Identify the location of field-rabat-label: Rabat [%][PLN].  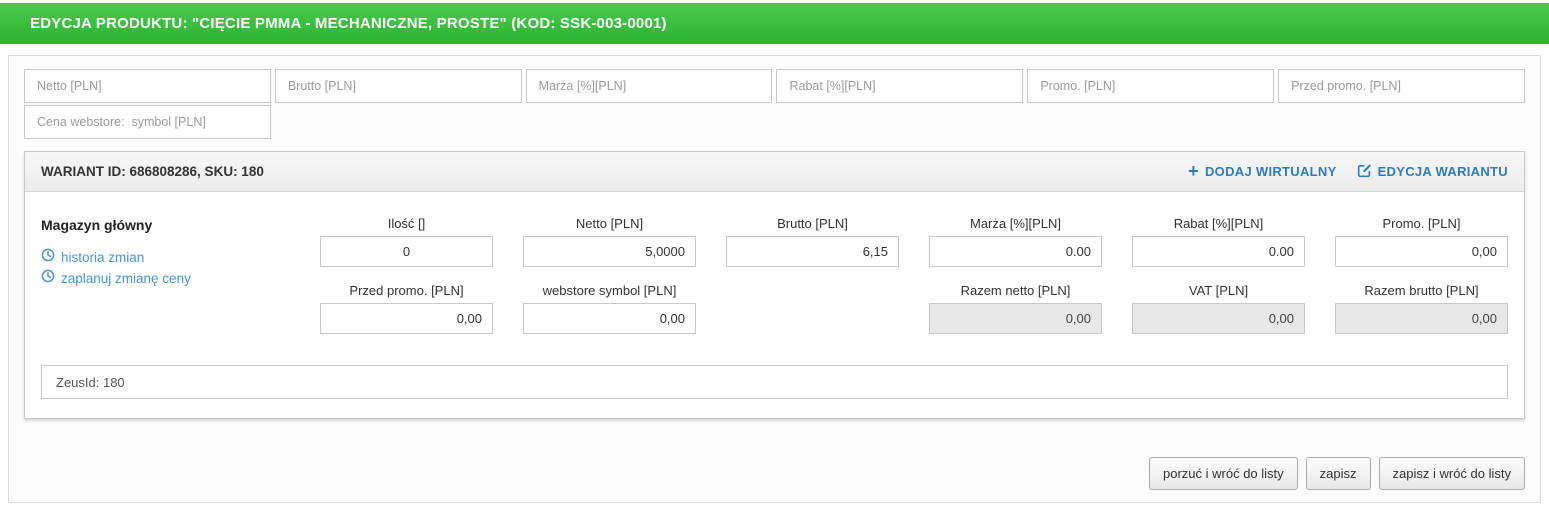
(1218, 223).